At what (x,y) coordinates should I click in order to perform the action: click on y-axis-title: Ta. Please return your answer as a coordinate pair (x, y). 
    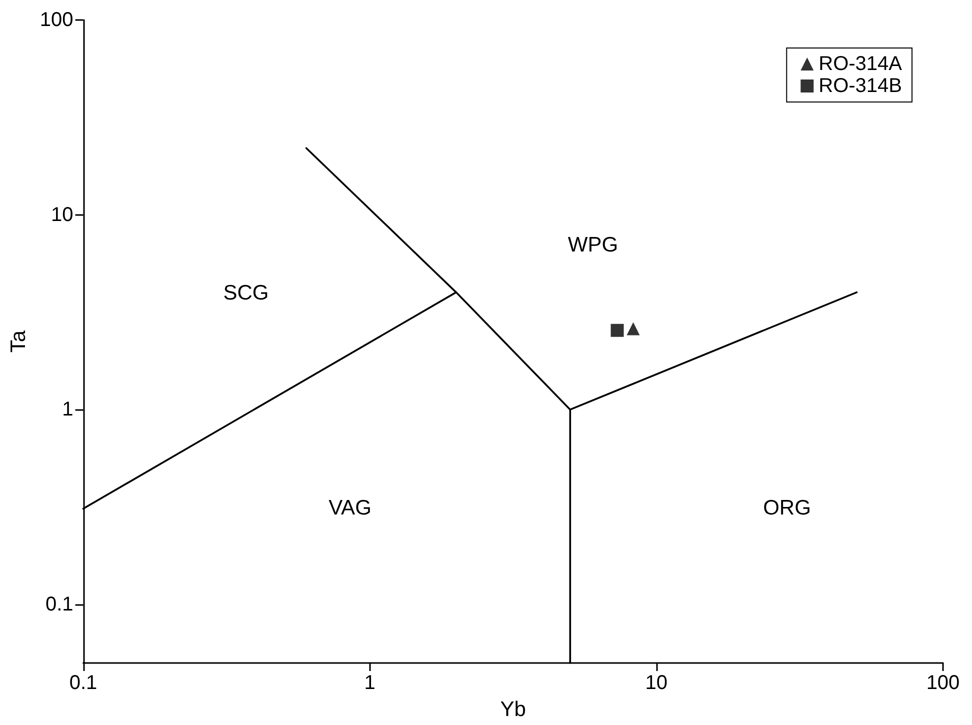
    Looking at the image, I should click on (18, 341).